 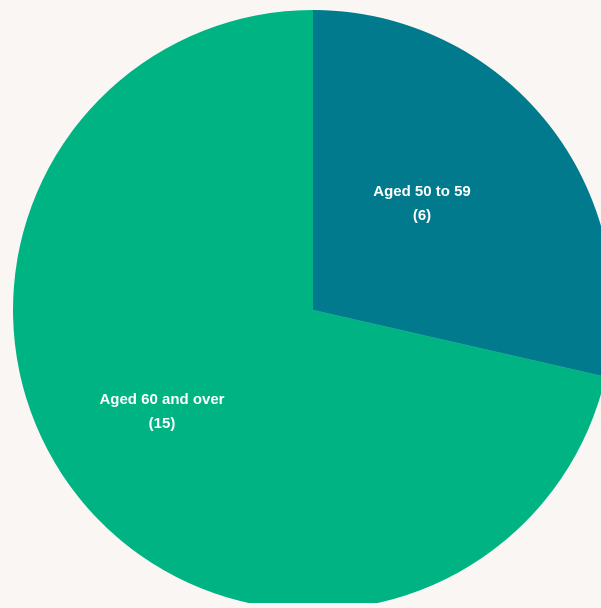 I want to click on slice-value-0: (6), so click(x=422, y=215).